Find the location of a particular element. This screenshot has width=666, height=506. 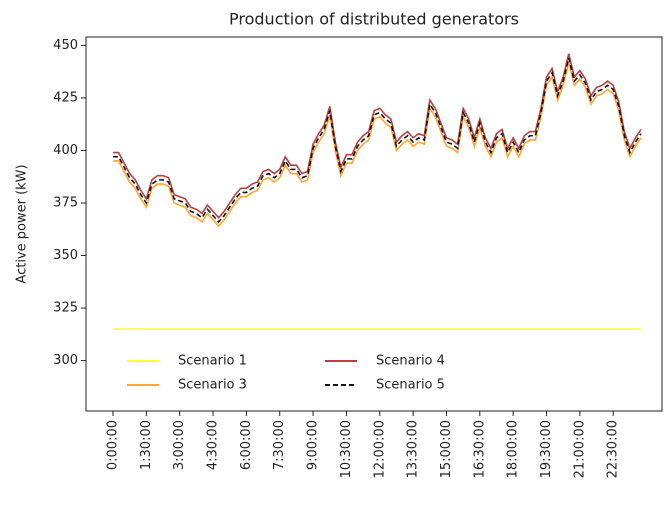

x-tick-label: 15:00:00 is located at coordinates (446, 449).